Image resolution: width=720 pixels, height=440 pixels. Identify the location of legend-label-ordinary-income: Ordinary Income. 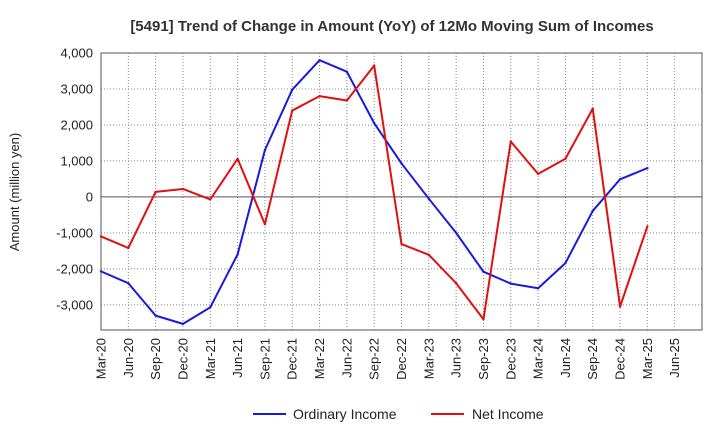
(345, 414).